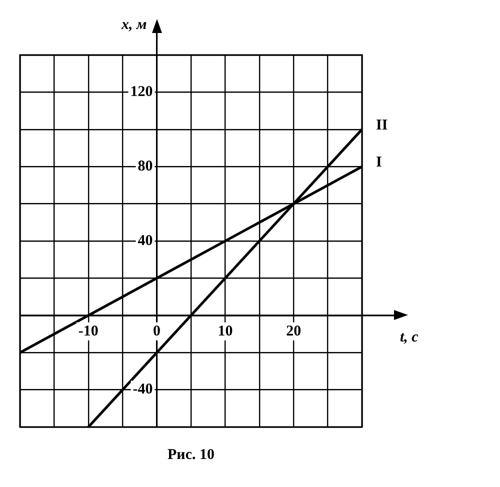 The image size is (500, 487). What do you see at coordinates (145, 166) in the screenshot?
I see `y-tick-label: 80` at bounding box center [145, 166].